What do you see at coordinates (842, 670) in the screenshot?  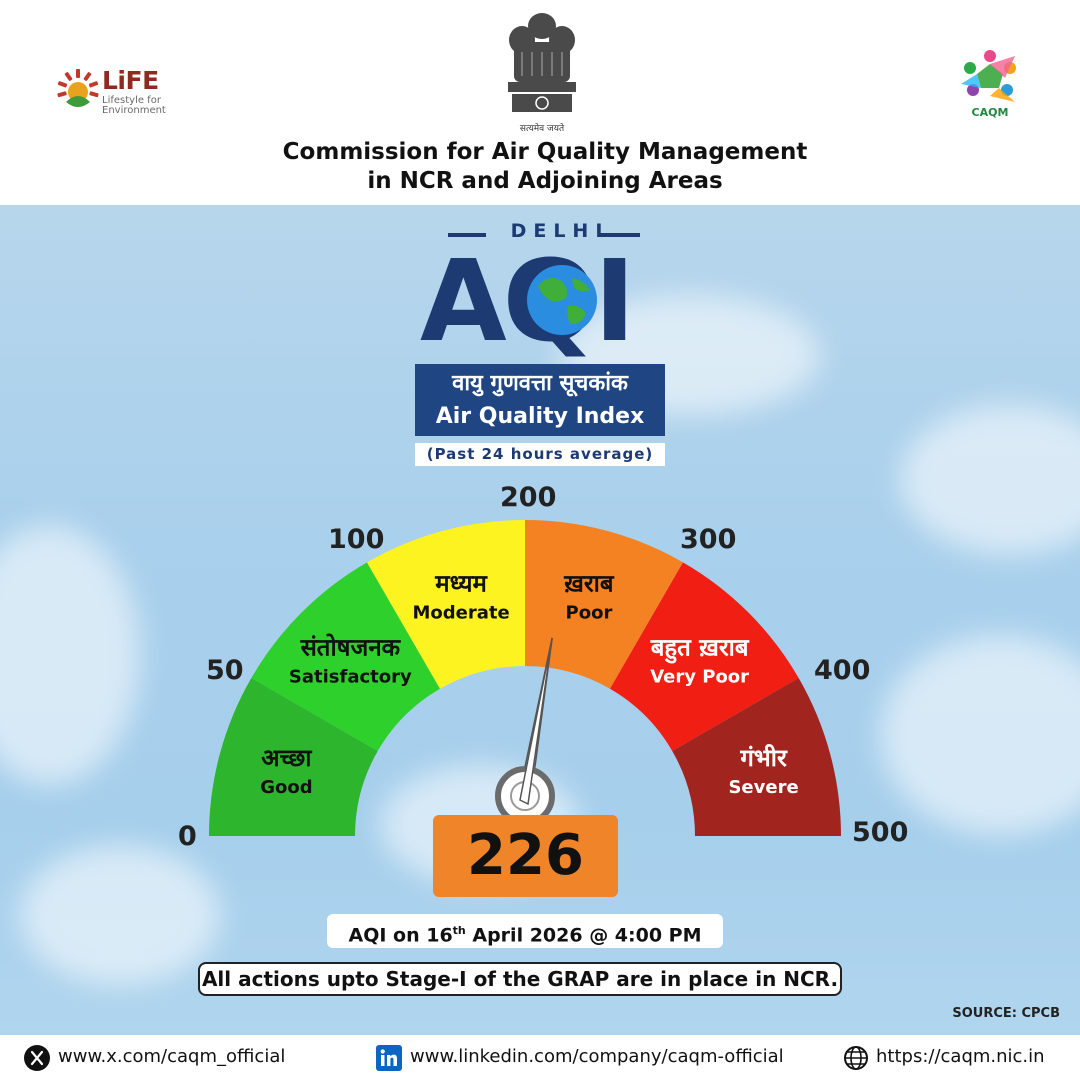 I see `tick-label: 400` at bounding box center [842, 670].